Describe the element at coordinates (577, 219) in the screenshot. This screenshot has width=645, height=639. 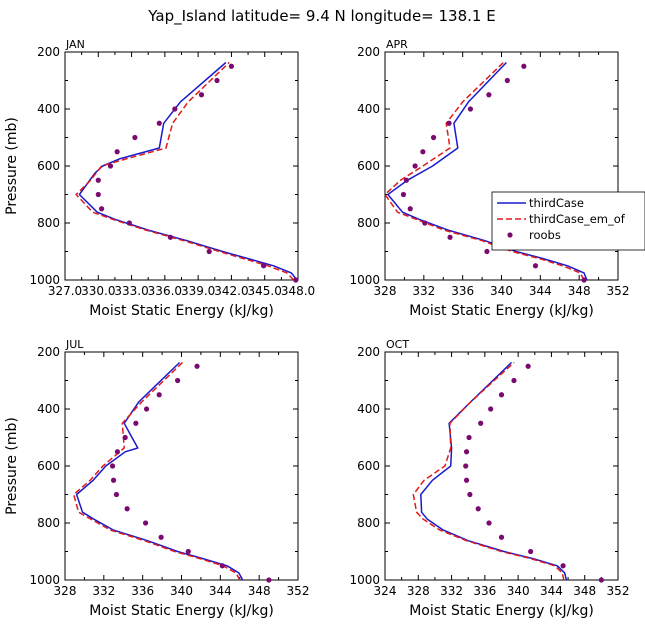
I see `legend-label: thirdCase_em_of` at that location.